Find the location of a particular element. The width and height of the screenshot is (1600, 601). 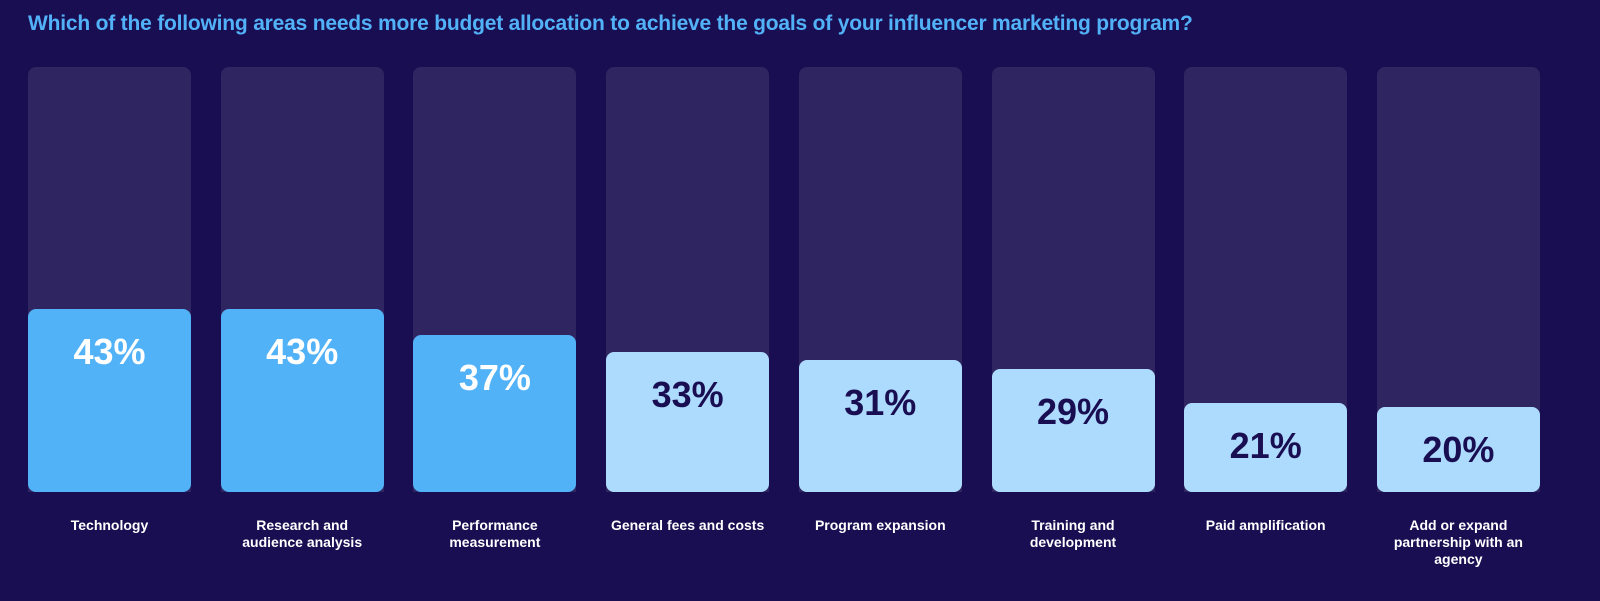

bar: 37% is located at coordinates (495, 413).